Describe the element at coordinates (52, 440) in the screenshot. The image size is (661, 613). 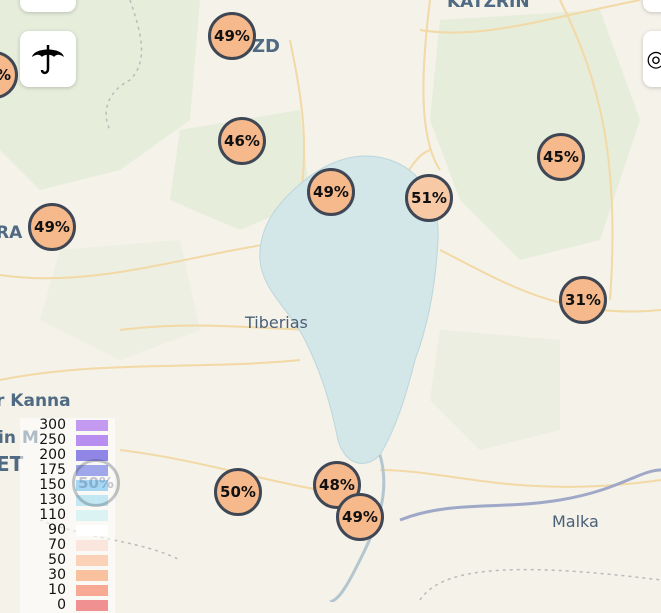
I see `legend-value: 250` at that location.